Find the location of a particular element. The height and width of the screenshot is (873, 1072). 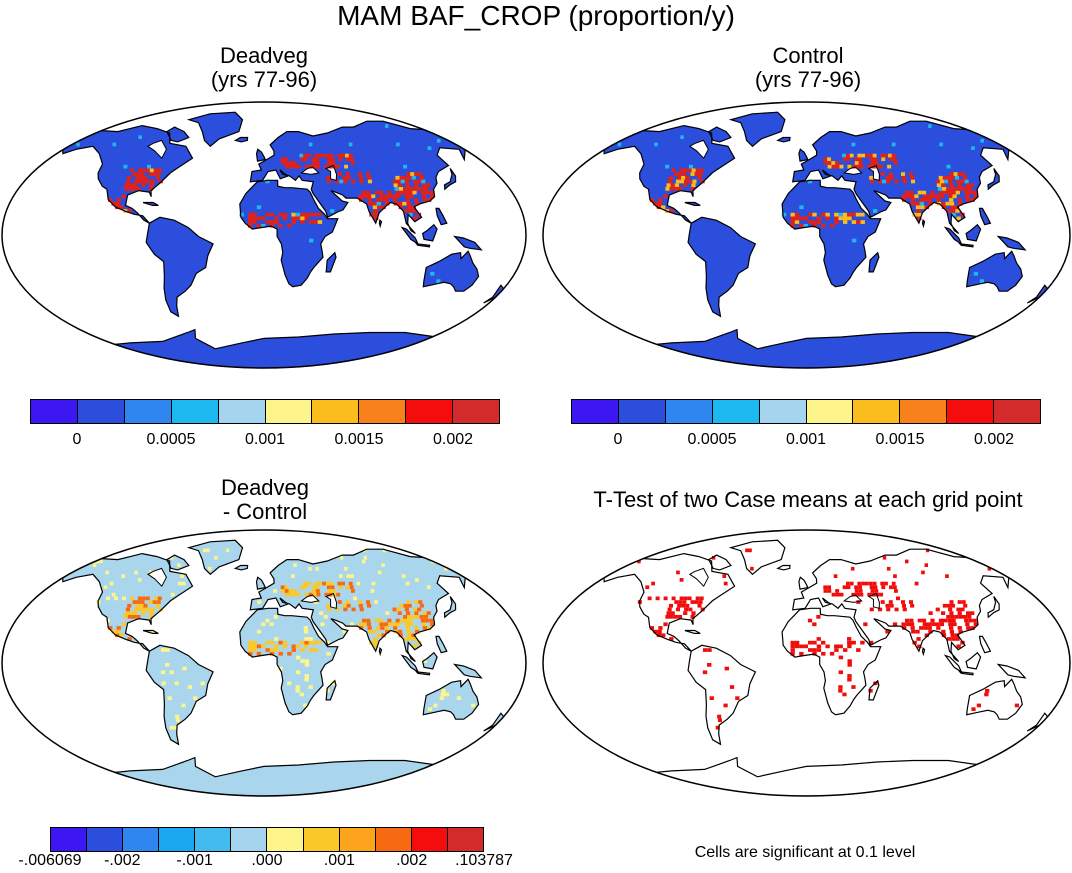

land-philippines is located at coordinates (441, 216).